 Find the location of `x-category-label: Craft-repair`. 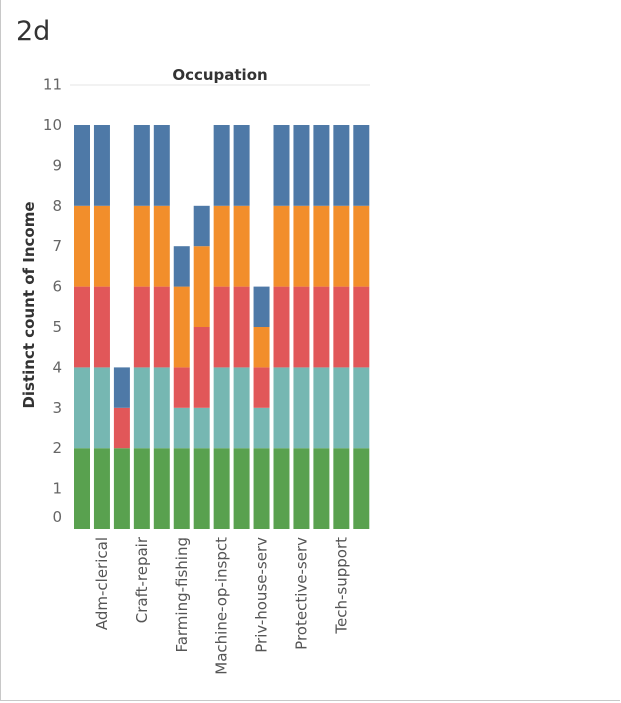

x-category-label: Craft-repair is located at coordinates (142, 579).